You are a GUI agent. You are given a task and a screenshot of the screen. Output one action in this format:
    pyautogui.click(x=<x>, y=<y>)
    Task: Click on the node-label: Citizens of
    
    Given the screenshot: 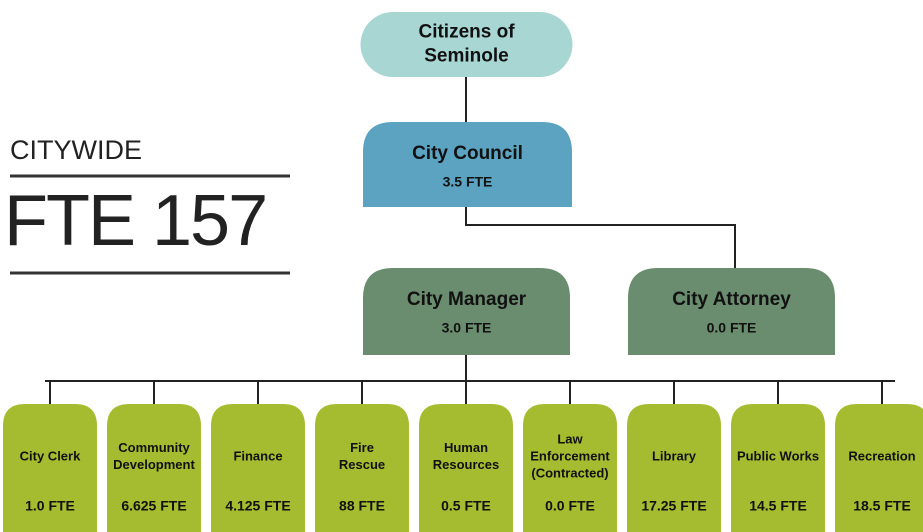 What is the action you would take?
    pyautogui.click(x=466, y=32)
    